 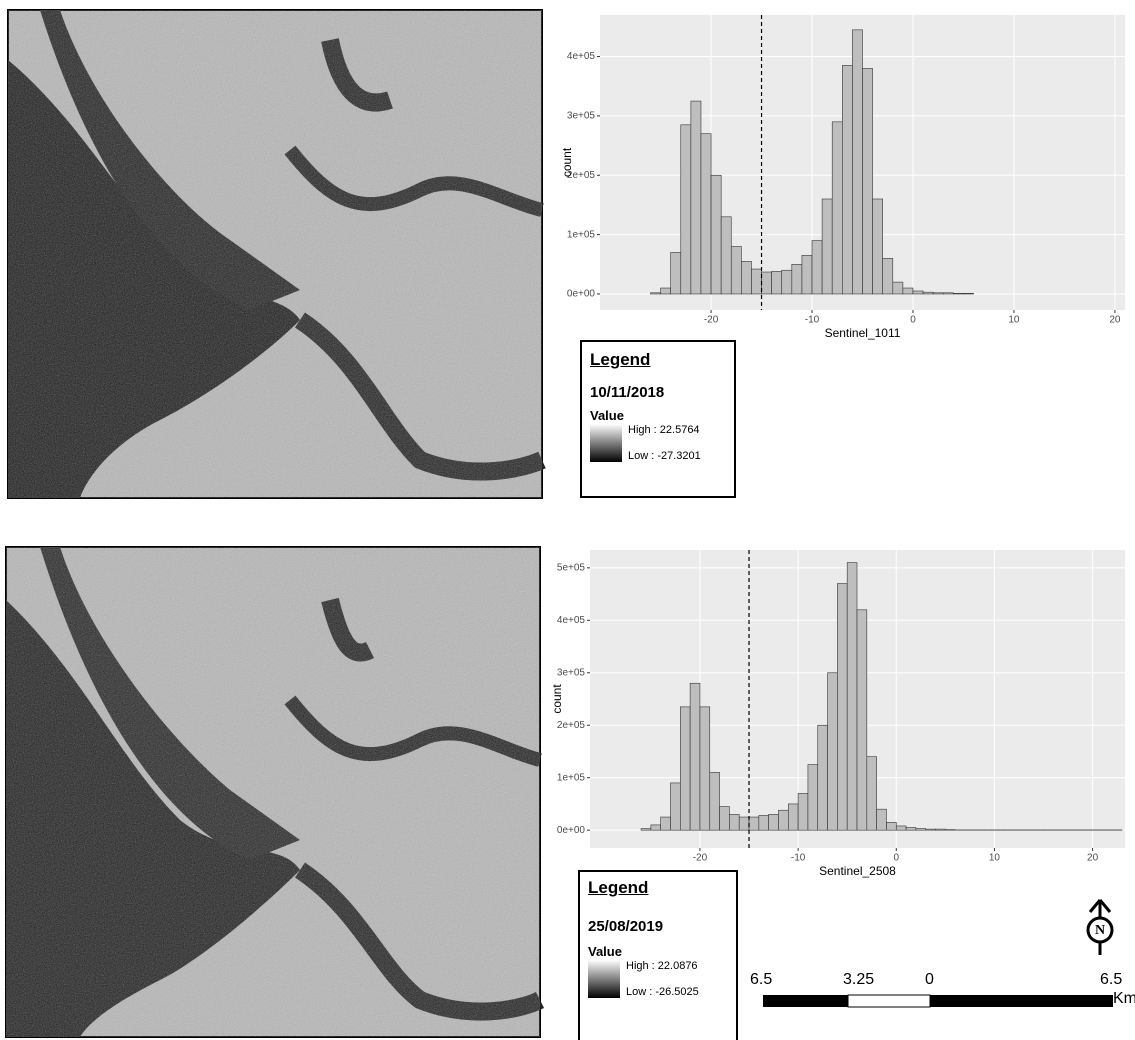 What do you see at coordinates (662, 966) in the screenshot?
I see `legend-high: High : 22.0876` at bounding box center [662, 966].